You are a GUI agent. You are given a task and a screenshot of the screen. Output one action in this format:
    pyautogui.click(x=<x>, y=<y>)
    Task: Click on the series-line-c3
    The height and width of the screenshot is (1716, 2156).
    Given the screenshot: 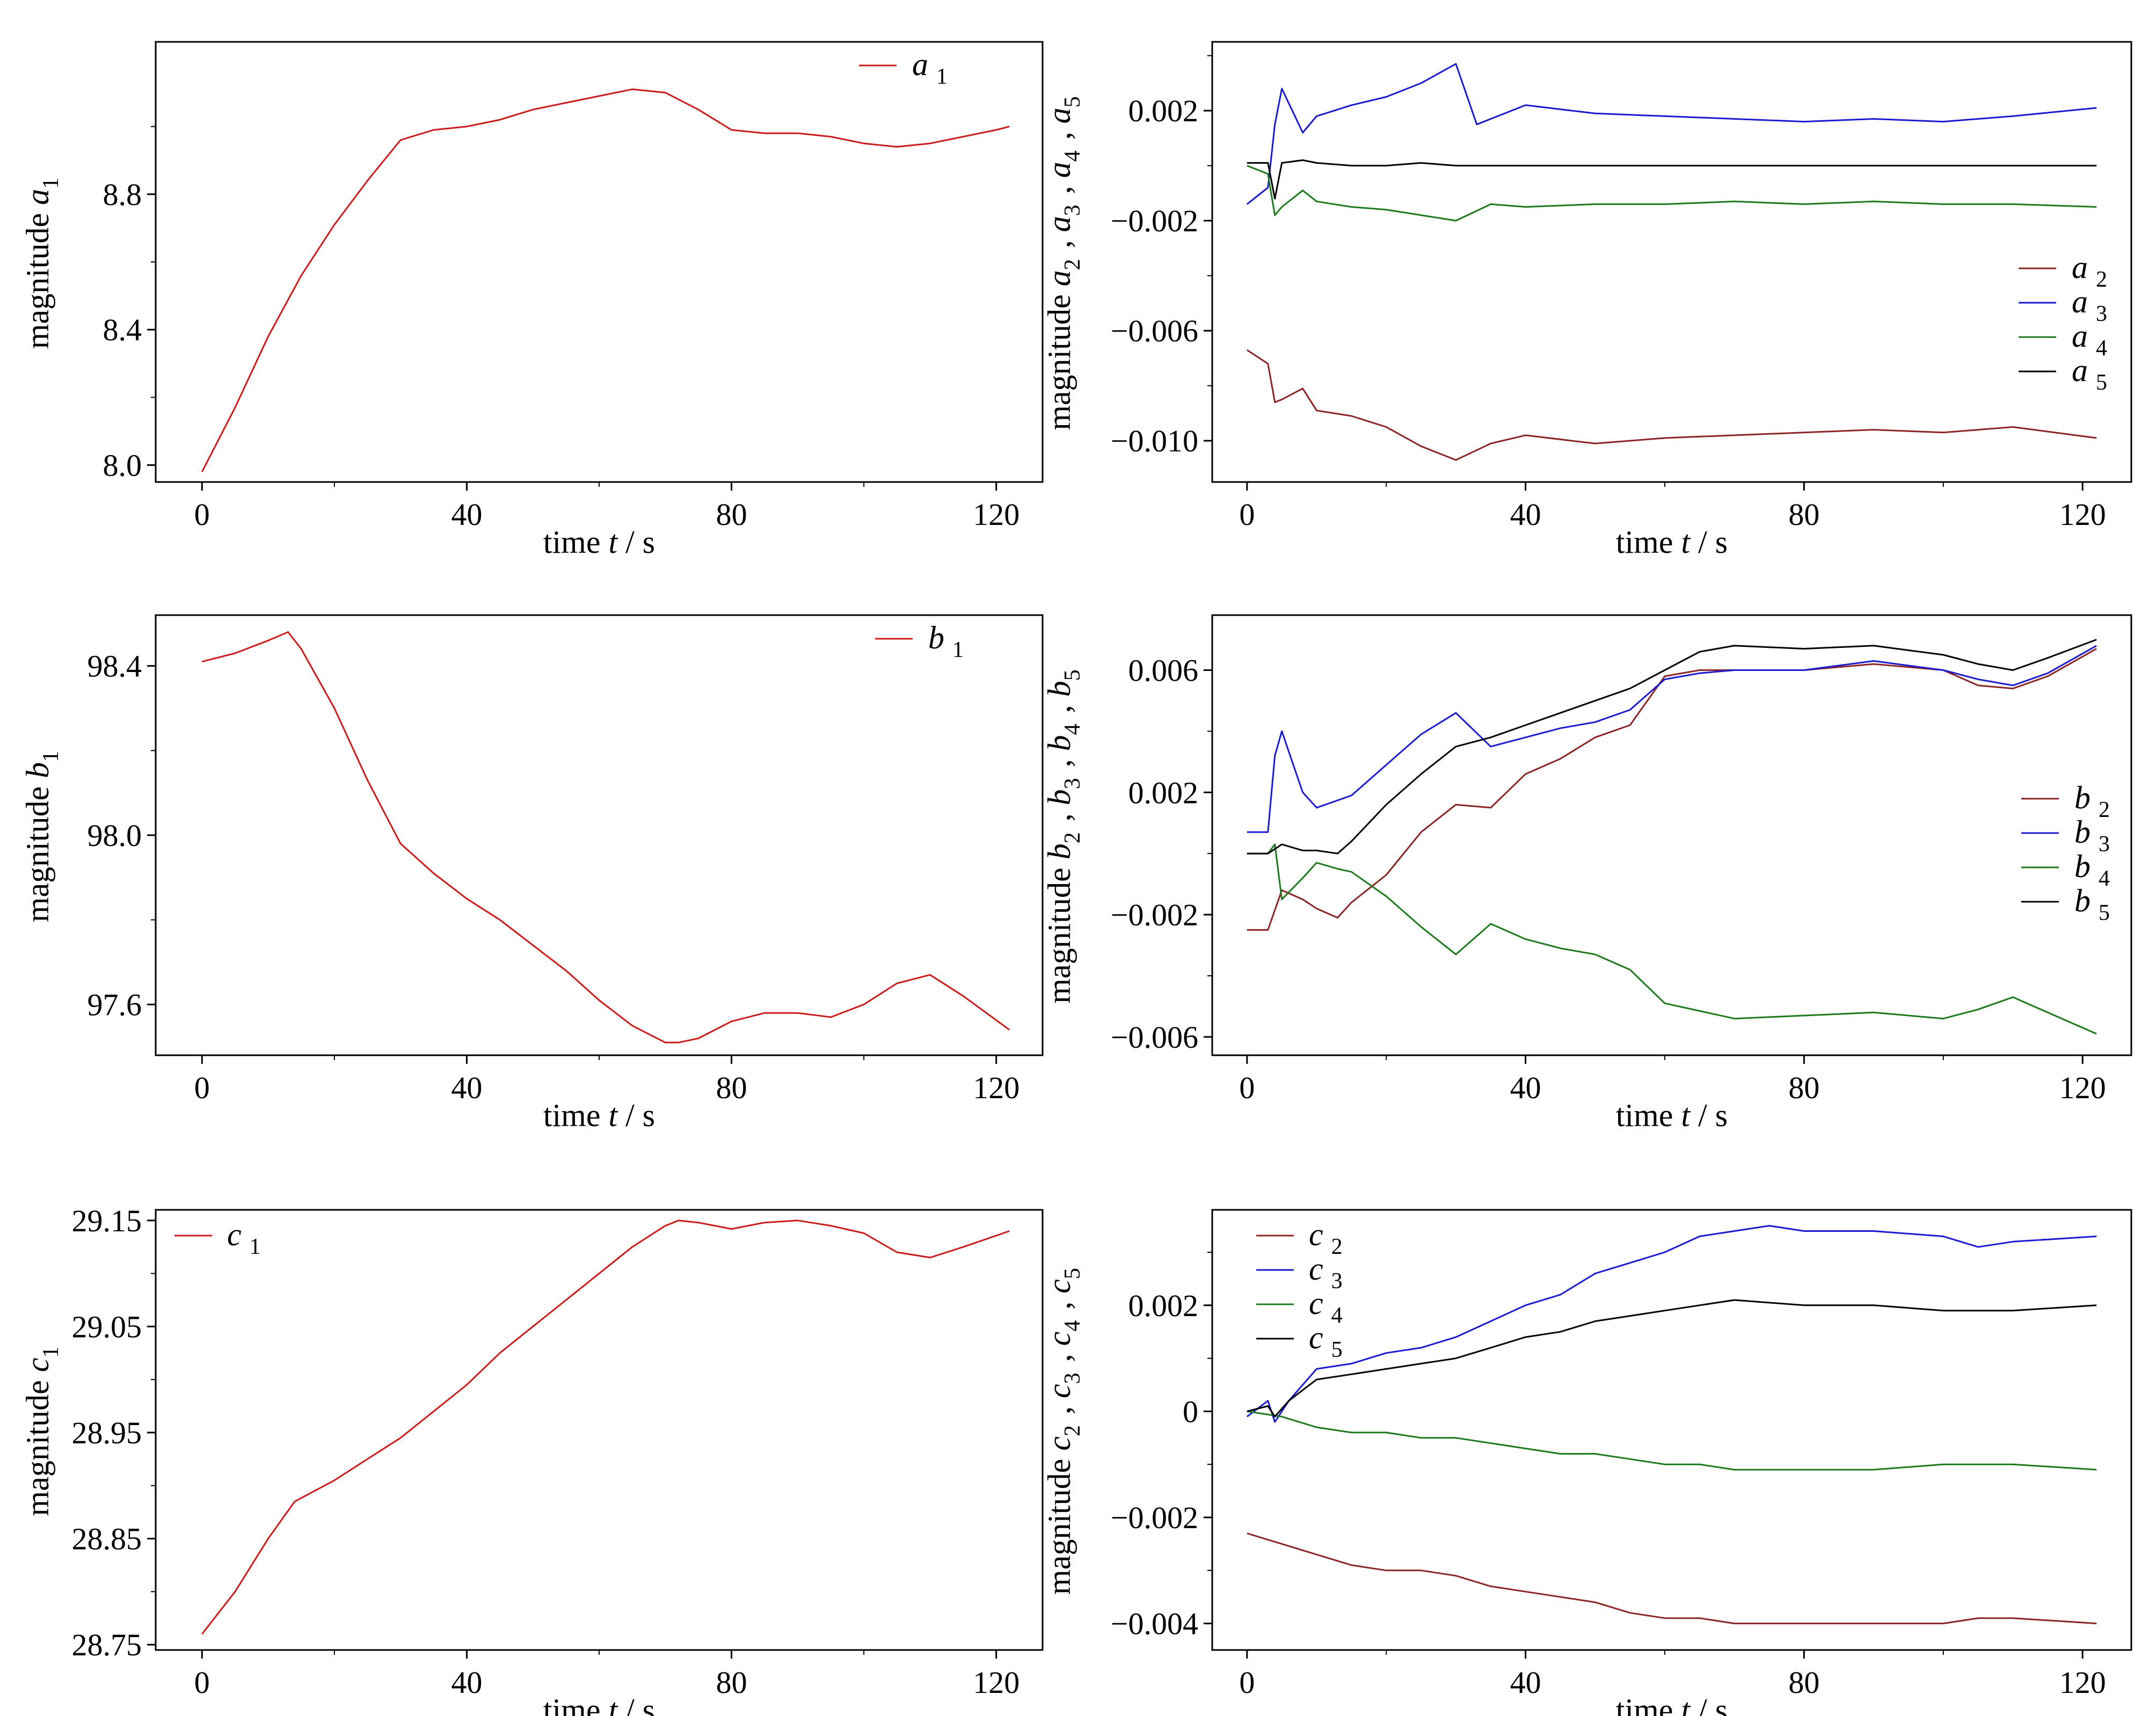 What is the action you would take?
    pyautogui.click(x=1671, y=1324)
    